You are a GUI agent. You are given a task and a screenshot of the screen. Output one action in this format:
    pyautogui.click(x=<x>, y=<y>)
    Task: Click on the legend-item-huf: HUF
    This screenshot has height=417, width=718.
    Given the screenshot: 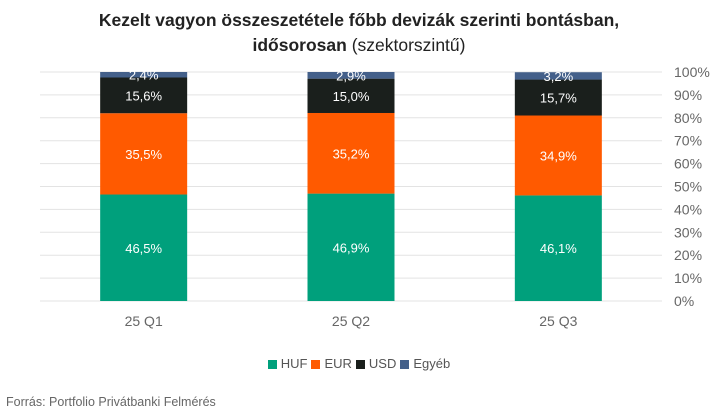 What is the action you would take?
    pyautogui.click(x=287, y=363)
    